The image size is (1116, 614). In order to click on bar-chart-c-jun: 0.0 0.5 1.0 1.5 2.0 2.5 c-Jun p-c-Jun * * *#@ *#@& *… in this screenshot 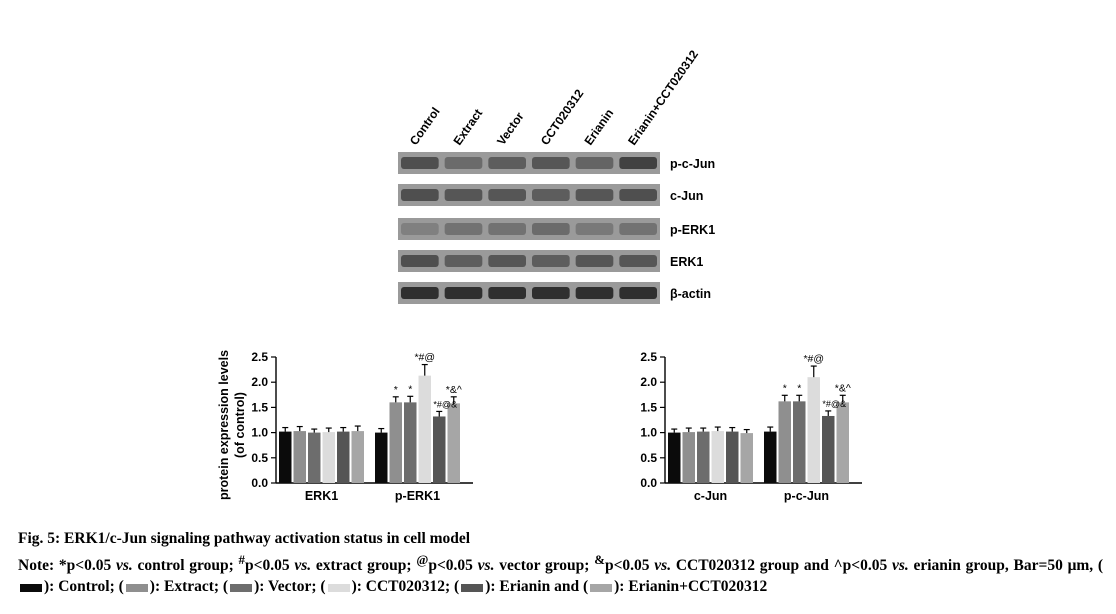, I will do `click(751, 426)`.